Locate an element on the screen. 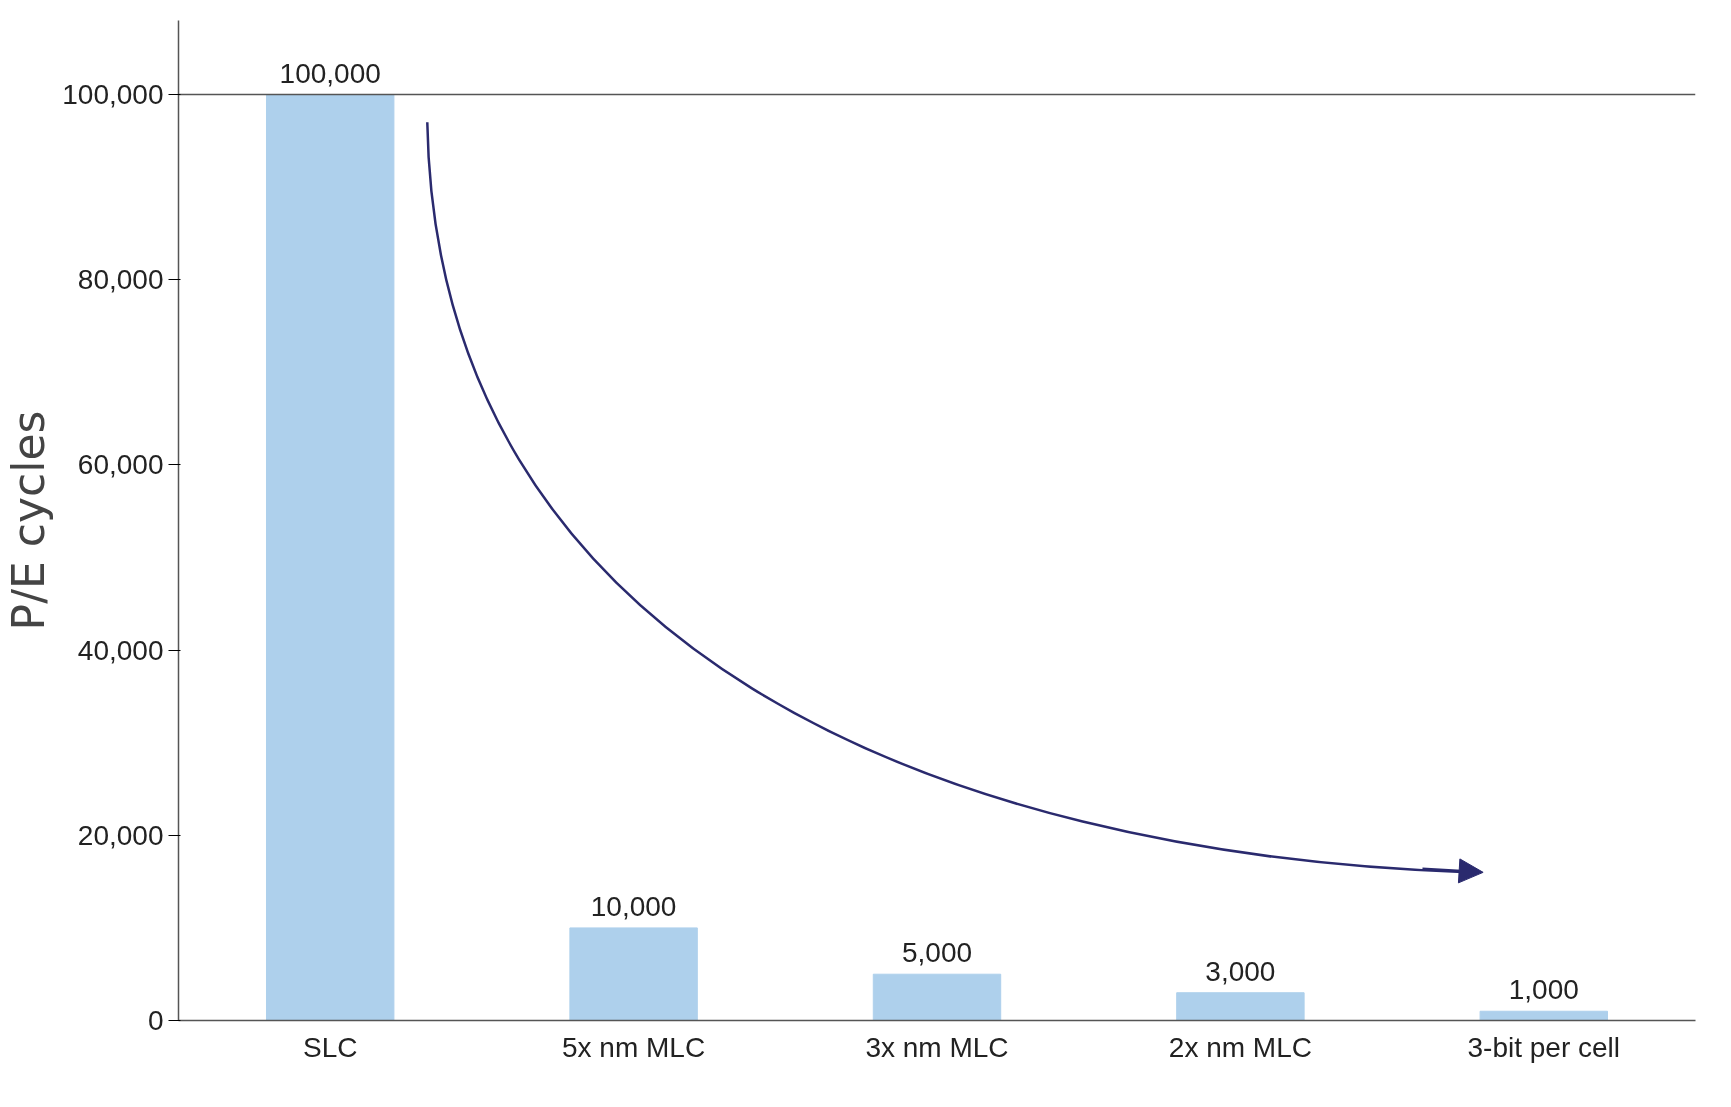 The height and width of the screenshot is (1107, 1731). y-tick-label: 0 is located at coordinates (155, 1020).